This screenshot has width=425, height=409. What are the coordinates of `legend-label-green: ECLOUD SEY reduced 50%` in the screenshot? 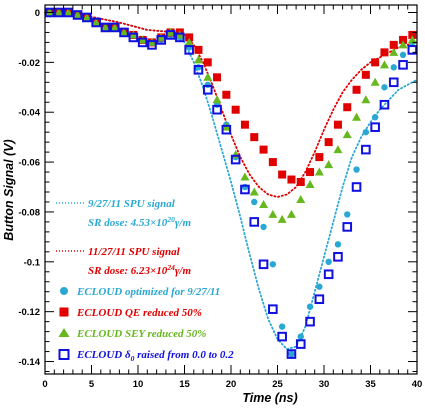 It's located at (141, 334).